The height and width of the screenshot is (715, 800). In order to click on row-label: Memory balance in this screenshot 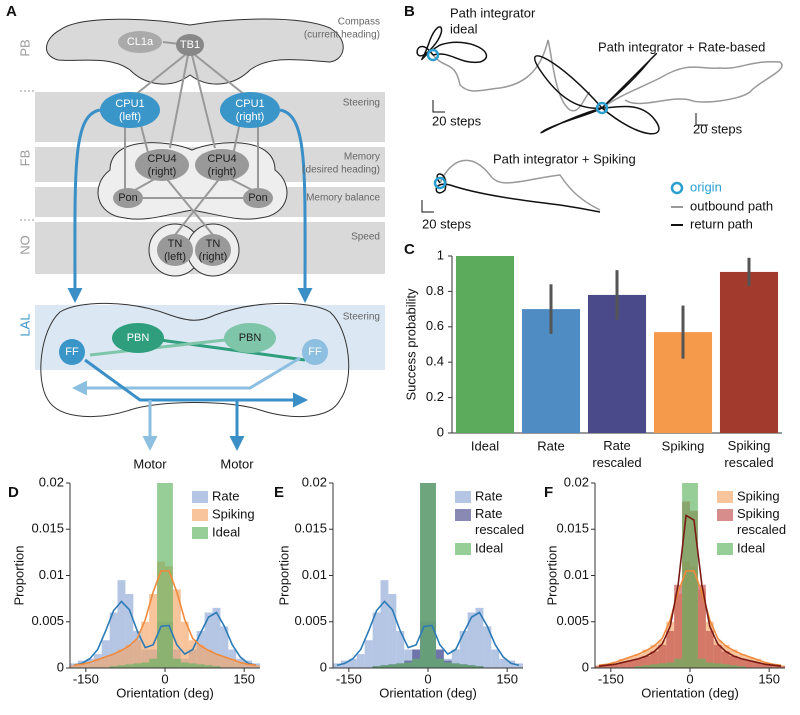, I will do `click(343, 198)`.